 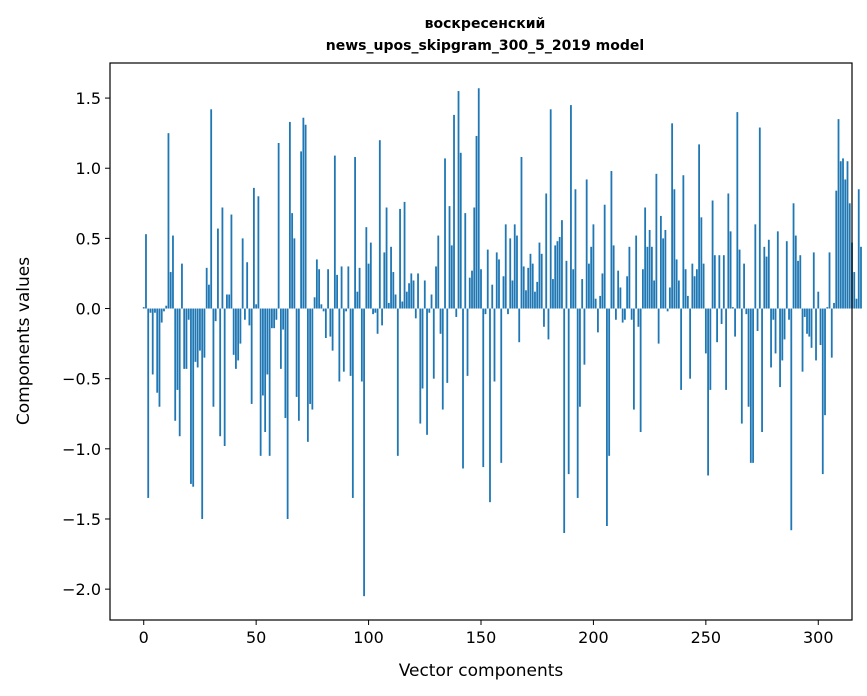 I want to click on chart-title-line-2: news_upos_skipgram_300_5_2019 model, so click(x=485, y=46).